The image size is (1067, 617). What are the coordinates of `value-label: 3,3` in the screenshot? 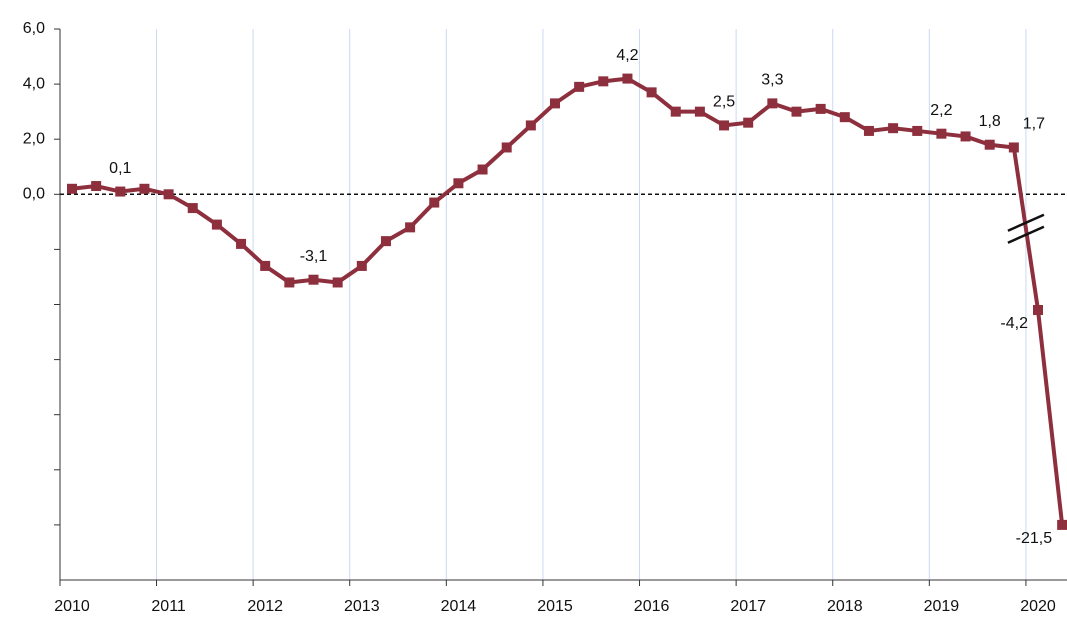 It's located at (772, 80).